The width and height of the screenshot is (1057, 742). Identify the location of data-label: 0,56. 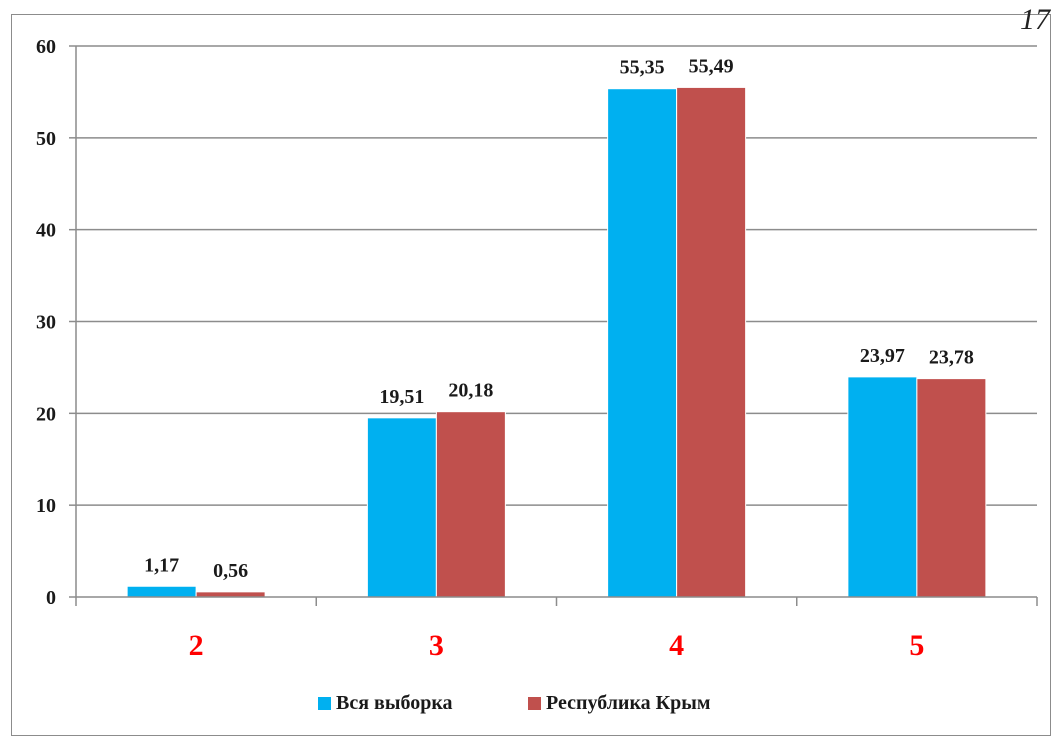
(230, 571).